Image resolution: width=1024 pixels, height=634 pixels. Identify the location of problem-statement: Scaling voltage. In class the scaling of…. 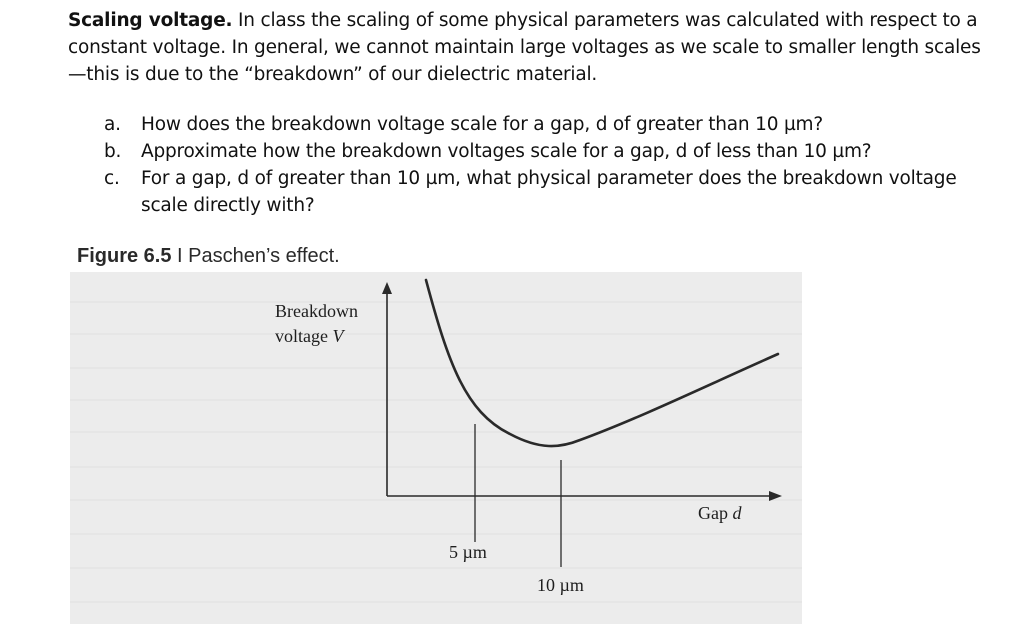
(533, 47).